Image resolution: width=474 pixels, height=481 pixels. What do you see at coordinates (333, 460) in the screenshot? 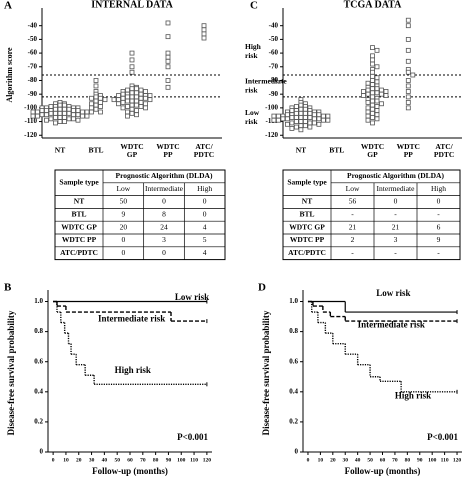
I see `x-tick-label: 20` at bounding box center [333, 460].